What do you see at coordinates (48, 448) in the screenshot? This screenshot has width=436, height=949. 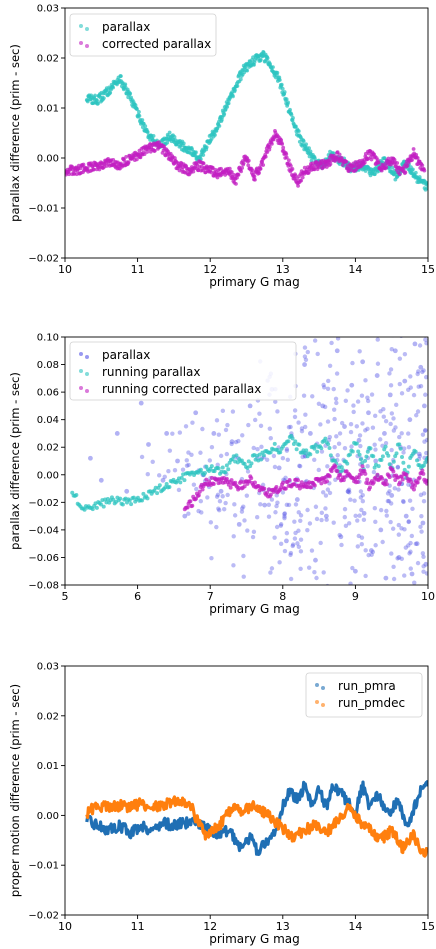 I see `y-tick-label: 0.02` at bounding box center [48, 448].